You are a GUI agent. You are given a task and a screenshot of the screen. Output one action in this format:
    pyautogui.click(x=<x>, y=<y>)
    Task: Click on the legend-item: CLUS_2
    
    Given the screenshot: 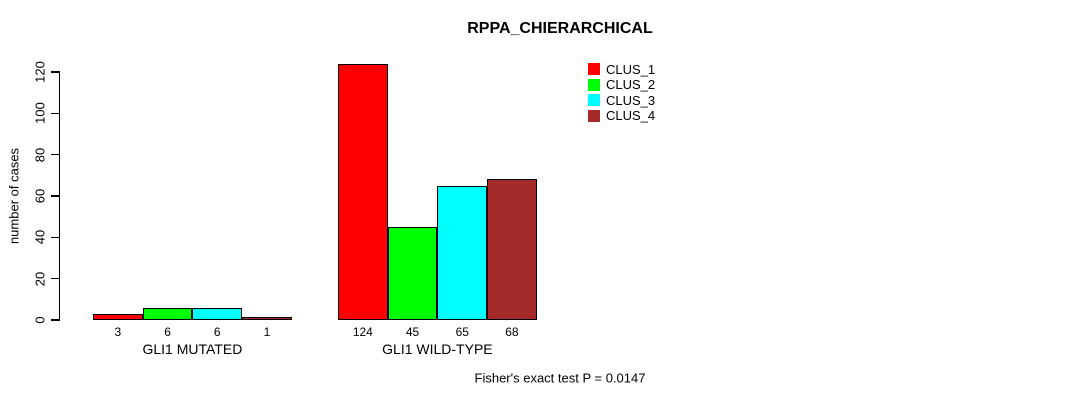 What is the action you would take?
    pyautogui.click(x=622, y=84)
    